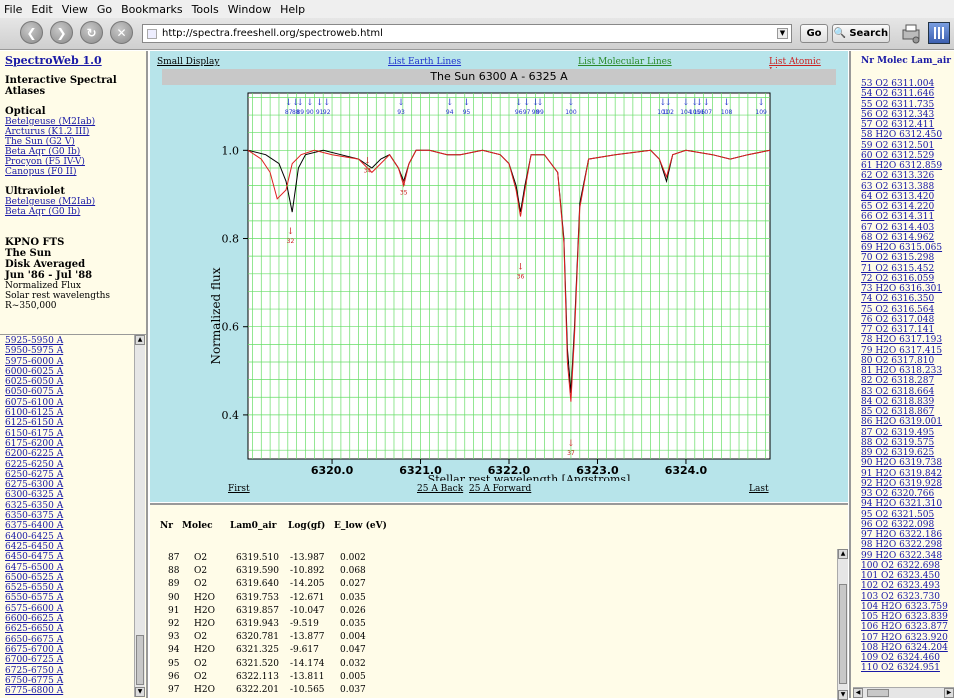 This screenshot has width=954, height=700. What do you see at coordinates (34, 619) in the screenshot?
I see `range-link: 6600-6625 A` at bounding box center [34, 619].